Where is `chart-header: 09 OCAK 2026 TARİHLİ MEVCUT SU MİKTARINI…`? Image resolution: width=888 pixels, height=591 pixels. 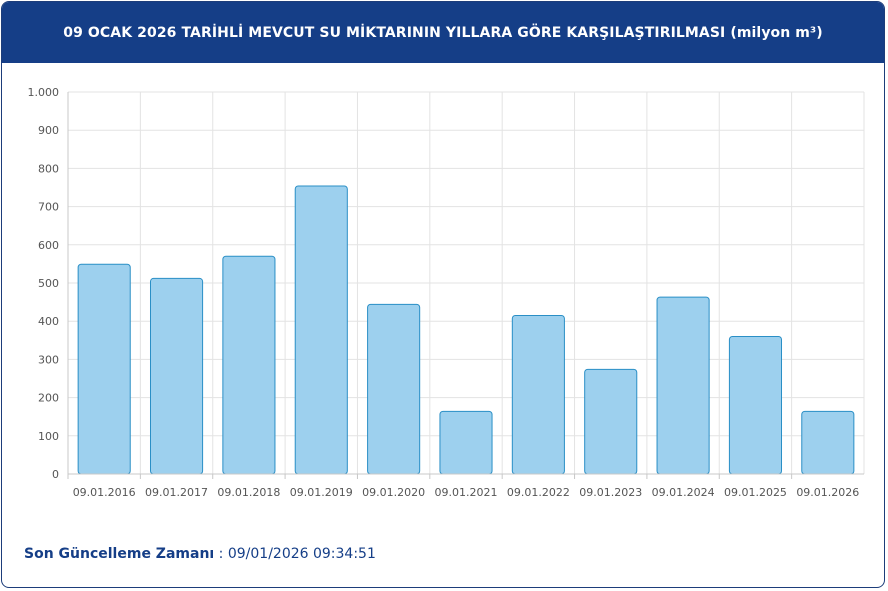
chart-header: 09 OCAK 2026 TARİHLİ MEVCUT SU MİKTARINI… is located at coordinates (443, 32).